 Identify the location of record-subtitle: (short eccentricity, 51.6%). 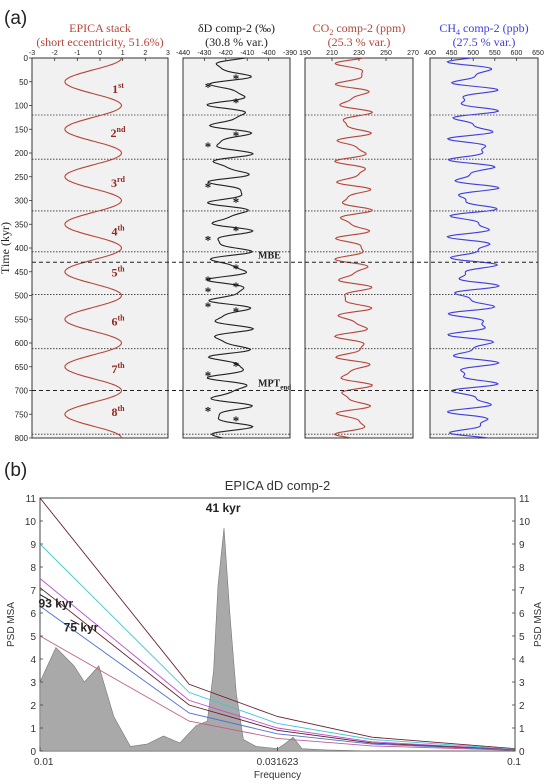
(99, 42).